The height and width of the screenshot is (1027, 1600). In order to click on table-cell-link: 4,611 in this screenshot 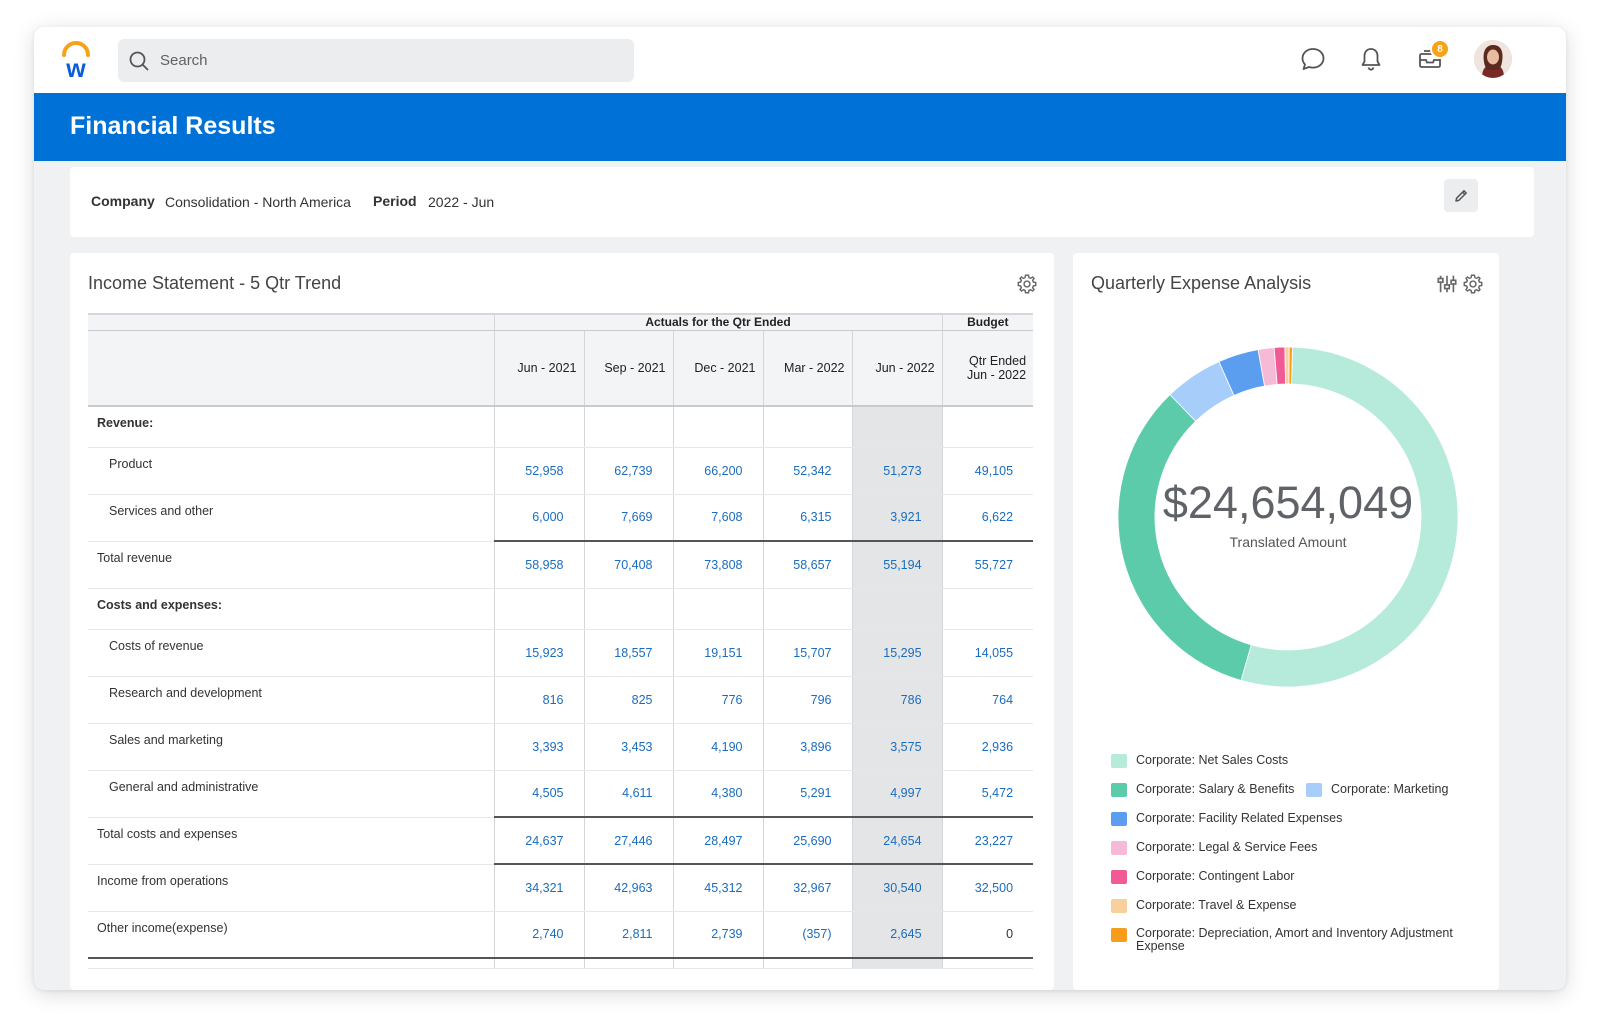, I will do `click(628, 794)`.